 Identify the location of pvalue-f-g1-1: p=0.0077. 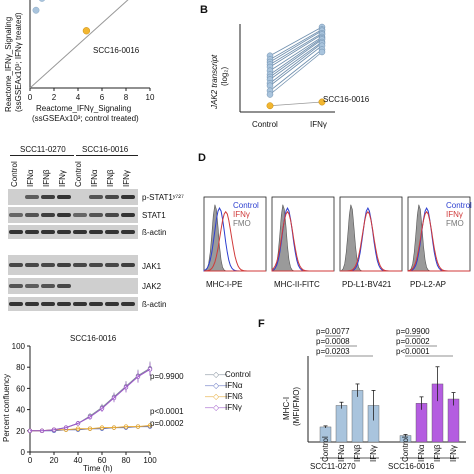
(333, 331).